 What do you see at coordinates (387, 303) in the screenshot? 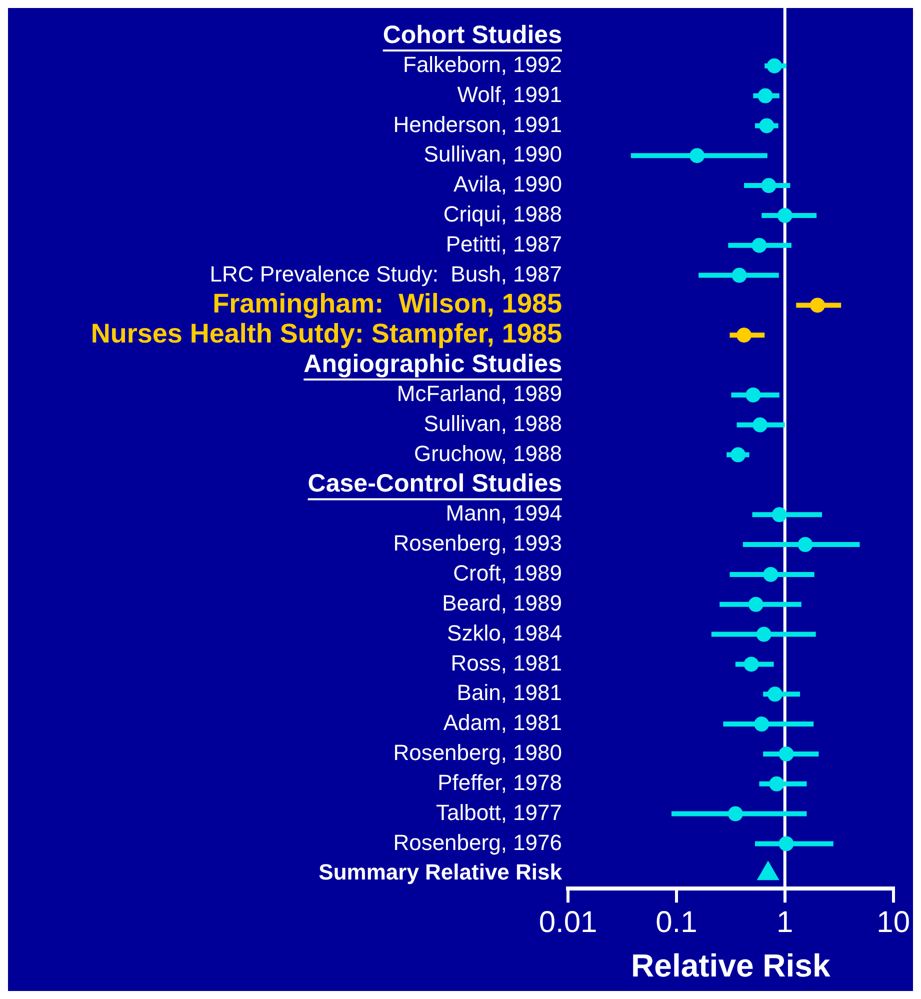
I see `y-tick-label: Framingham: Wilson, 1985` at bounding box center [387, 303].